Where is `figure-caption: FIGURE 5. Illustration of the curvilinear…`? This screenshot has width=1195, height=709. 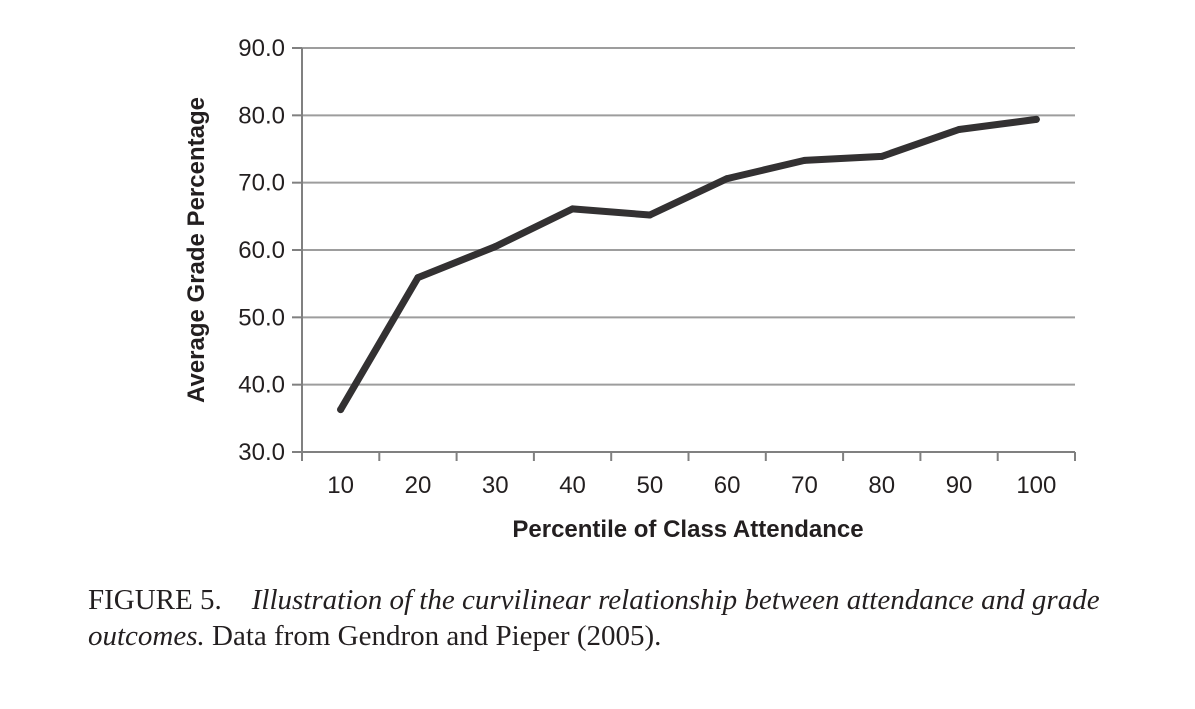
figure-caption: FIGURE 5. Illustration of the curvilinear… is located at coordinates (633, 618).